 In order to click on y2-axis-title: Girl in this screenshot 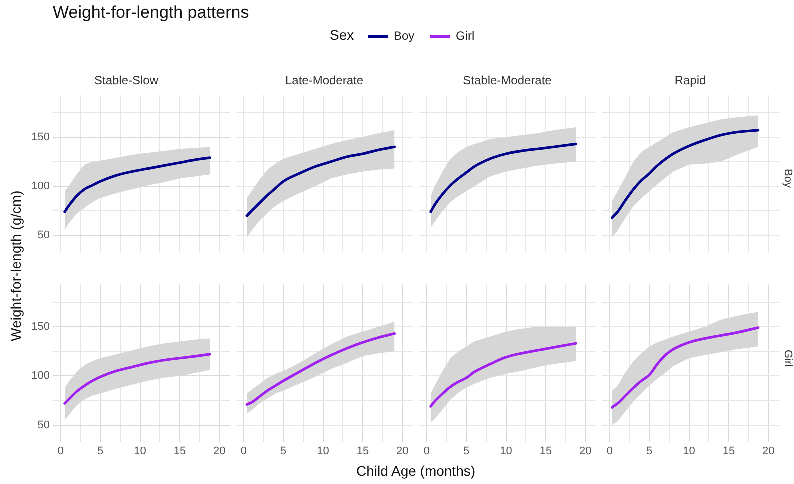, I will do `click(788, 359)`.